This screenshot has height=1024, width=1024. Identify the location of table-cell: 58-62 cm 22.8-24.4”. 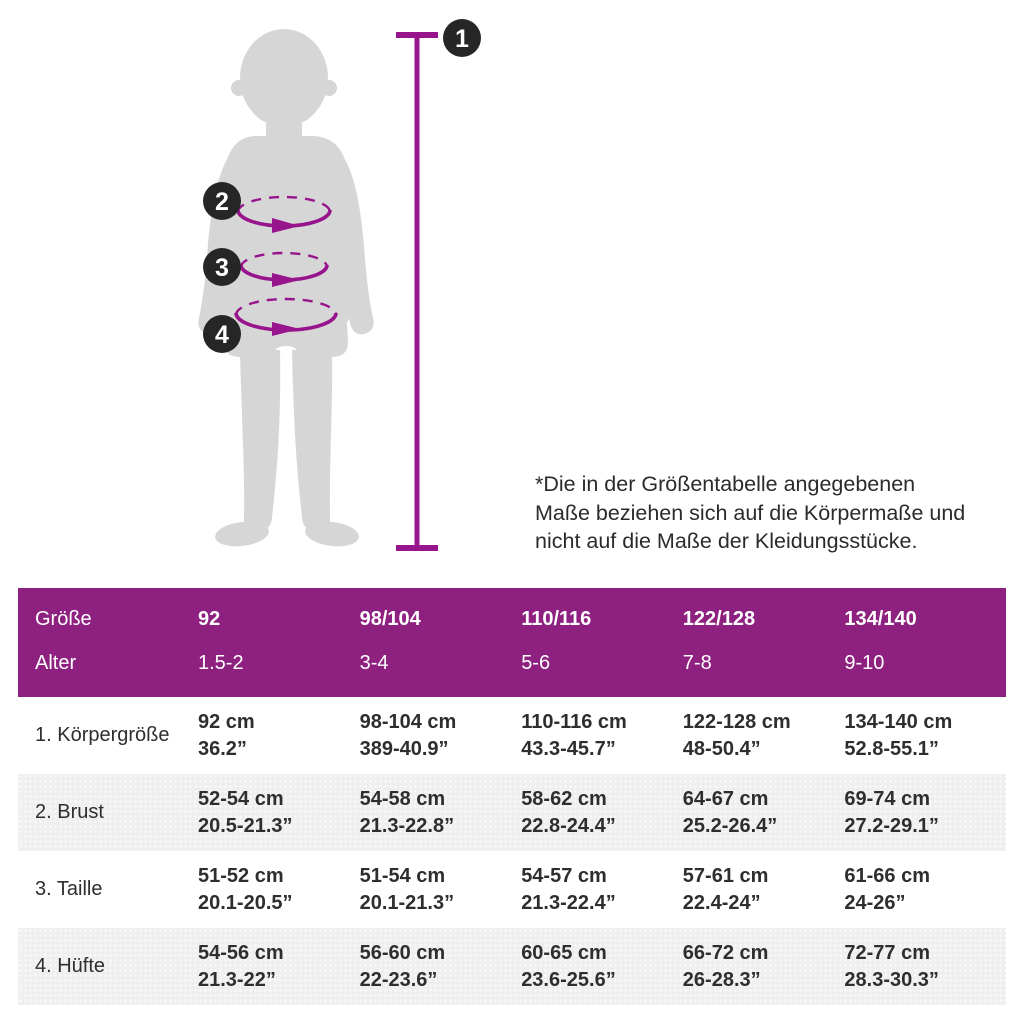
(568, 812).